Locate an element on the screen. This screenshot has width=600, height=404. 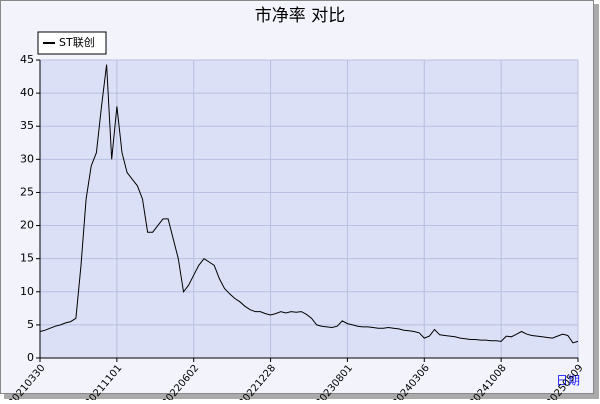
y-tick-label: 10 is located at coordinates (27, 291).